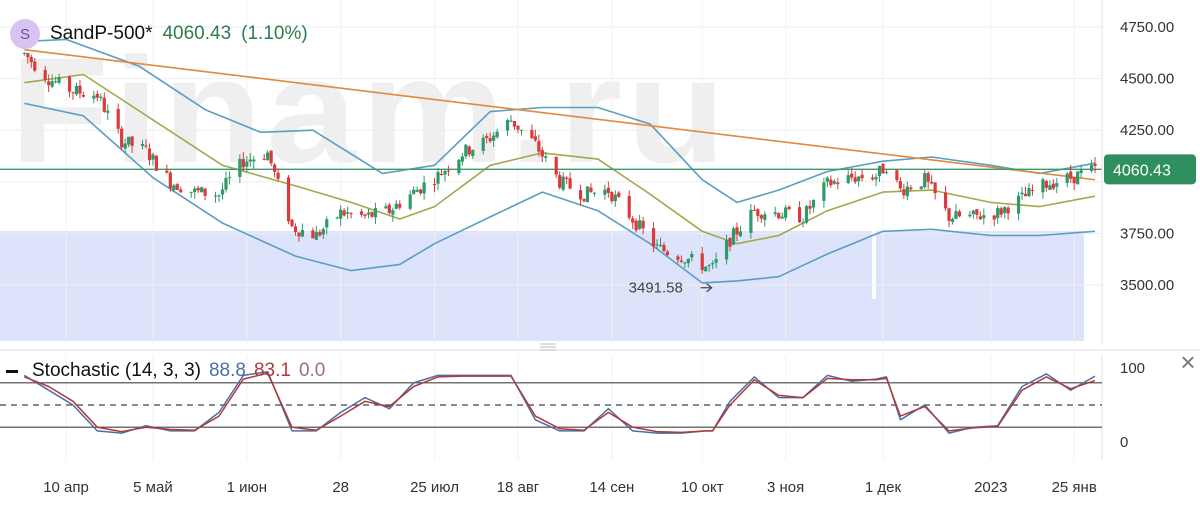  What do you see at coordinates (340, 487) in the screenshot?
I see `x-tick-label: 28` at bounding box center [340, 487].